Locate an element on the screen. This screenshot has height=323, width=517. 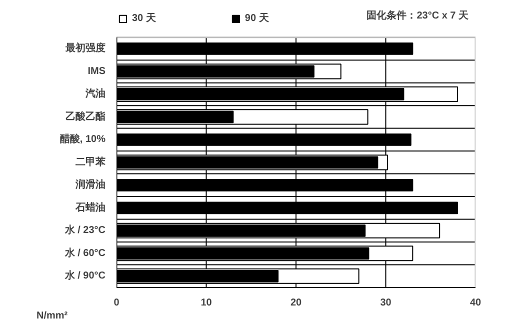
y-tick-label: 水 / 60°C is located at coordinates (85, 252).